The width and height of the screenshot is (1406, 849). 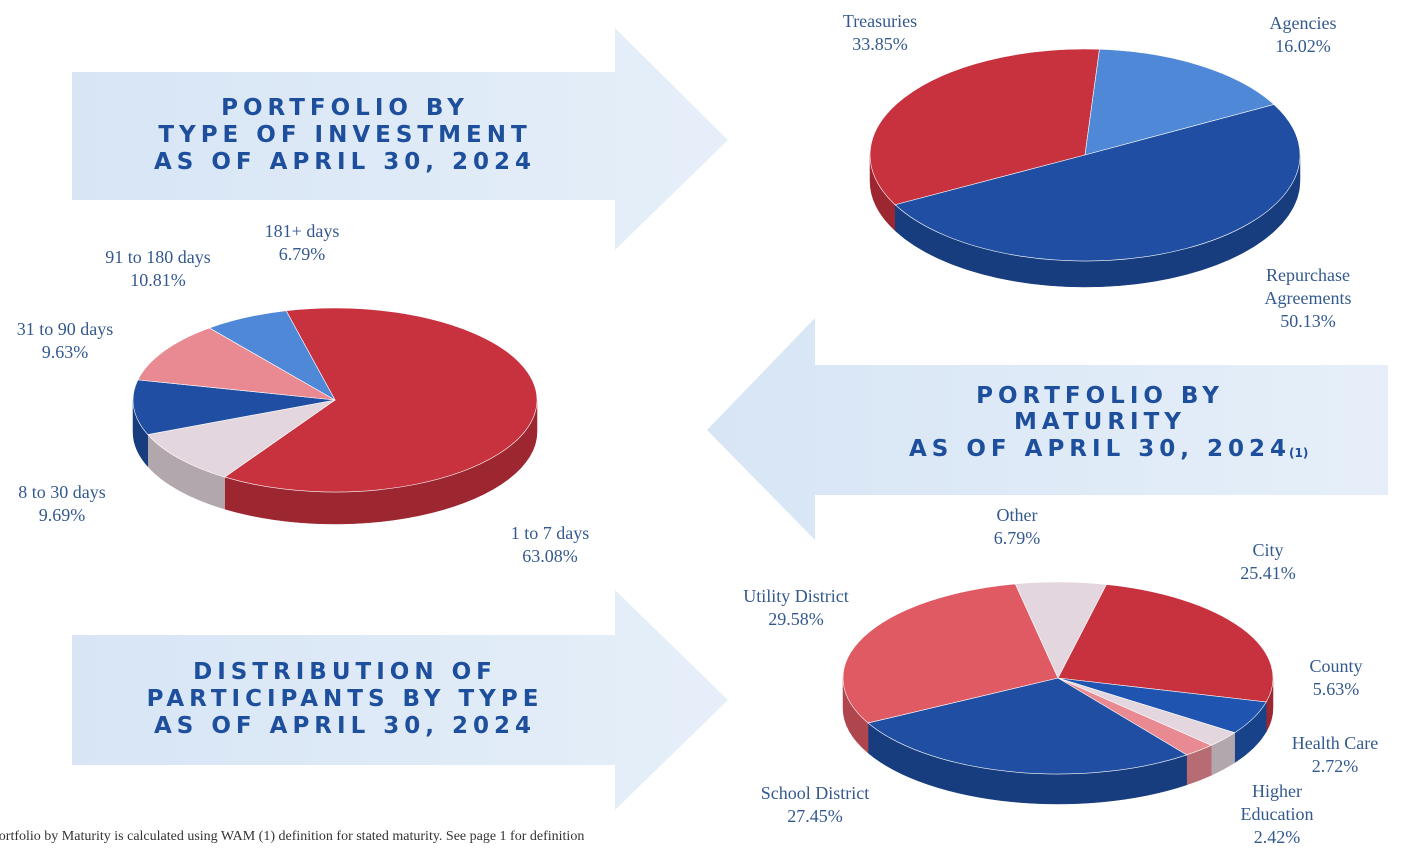 I want to click on data-label: 181+ days 6.79%, so click(x=302, y=243).